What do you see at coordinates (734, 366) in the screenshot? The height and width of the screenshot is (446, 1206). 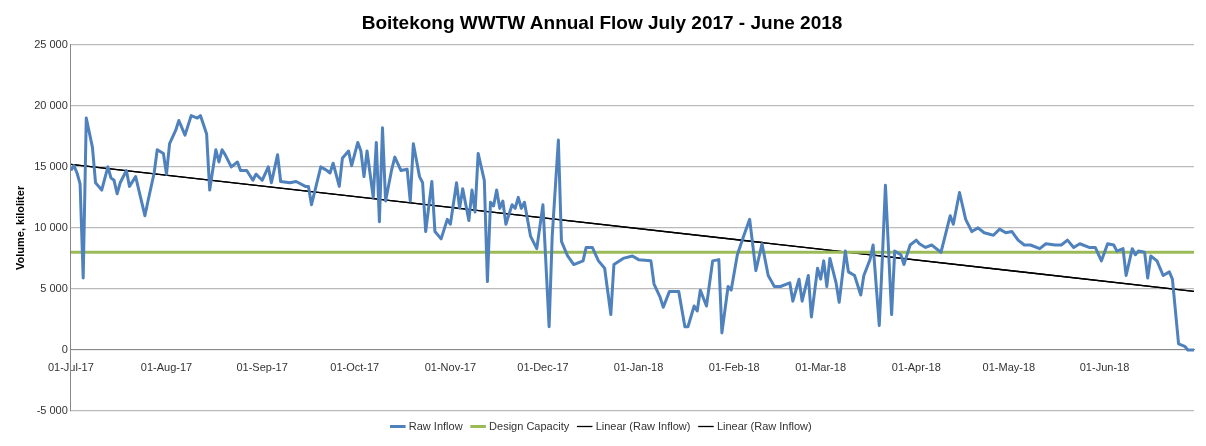 I see `x-tick-label: 01-Feb-18` at bounding box center [734, 366].